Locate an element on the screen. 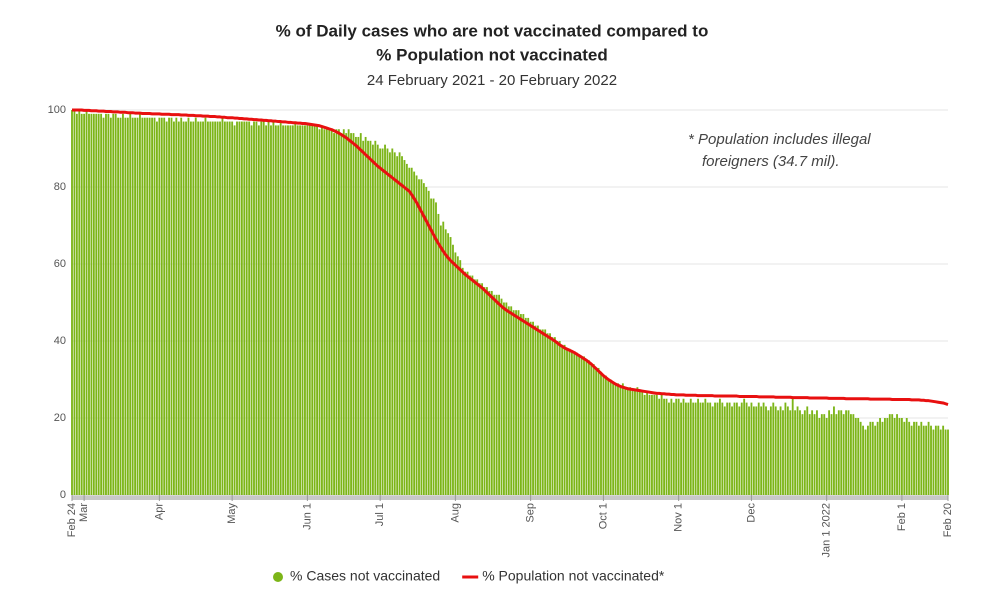  x-tick-label: Aug is located at coordinates (455, 513).